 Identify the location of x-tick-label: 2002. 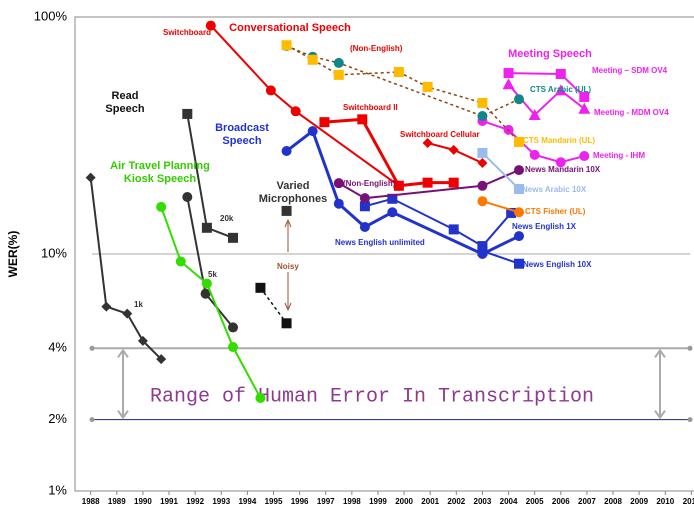
(456, 501).